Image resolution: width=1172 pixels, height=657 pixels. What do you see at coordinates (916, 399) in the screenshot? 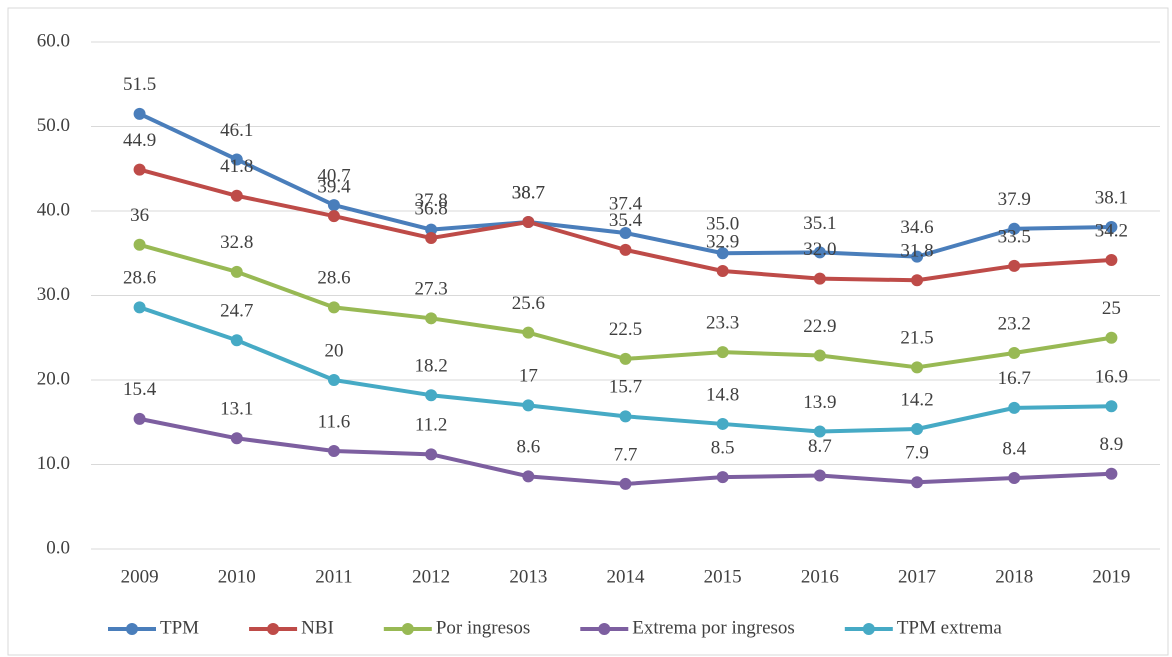
I see `data-label: 14.2` at bounding box center [916, 399].